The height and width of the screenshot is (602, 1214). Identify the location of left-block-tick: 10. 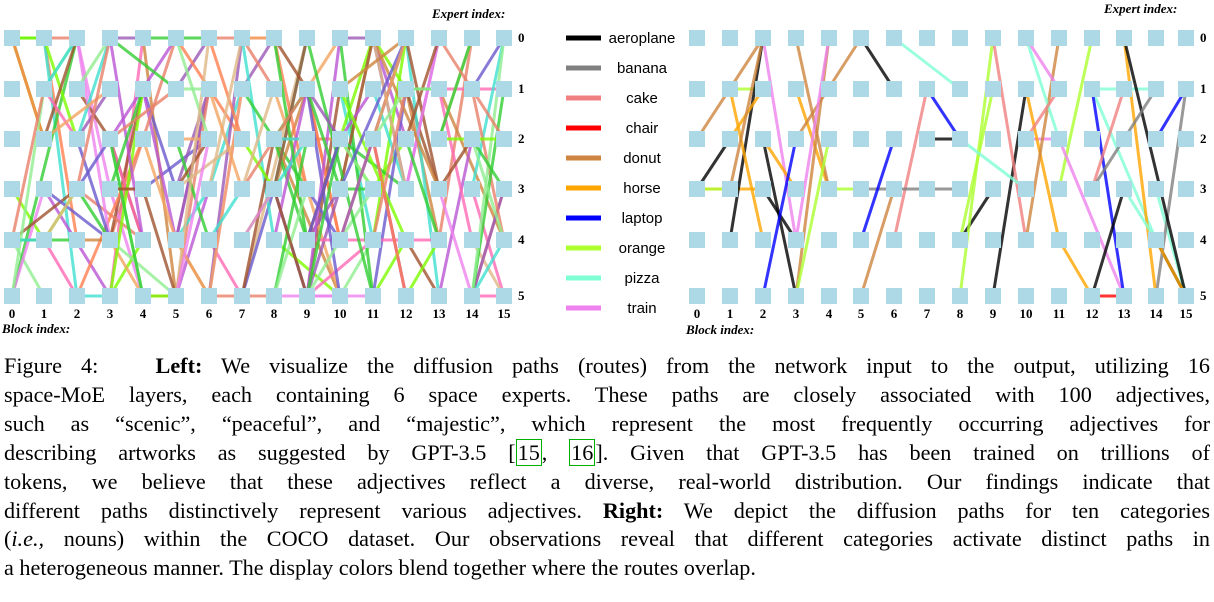
(340, 313).